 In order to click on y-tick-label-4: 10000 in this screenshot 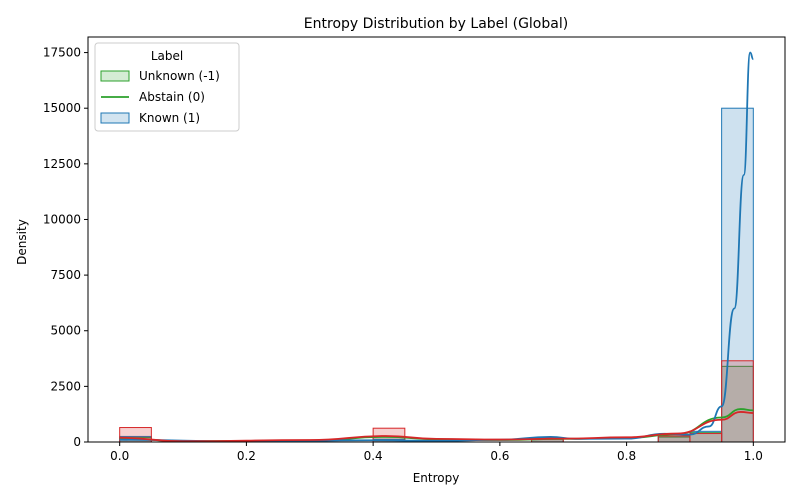, I will do `click(62, 219)`.